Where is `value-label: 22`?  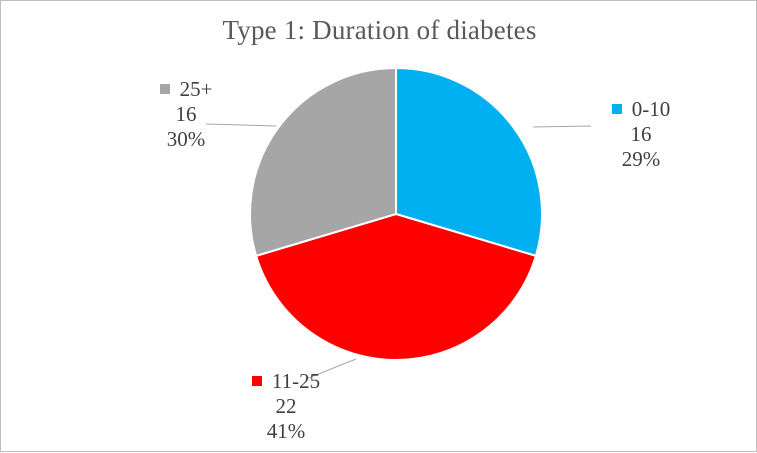
value-label: 22 is located at coordinates (286, 406).